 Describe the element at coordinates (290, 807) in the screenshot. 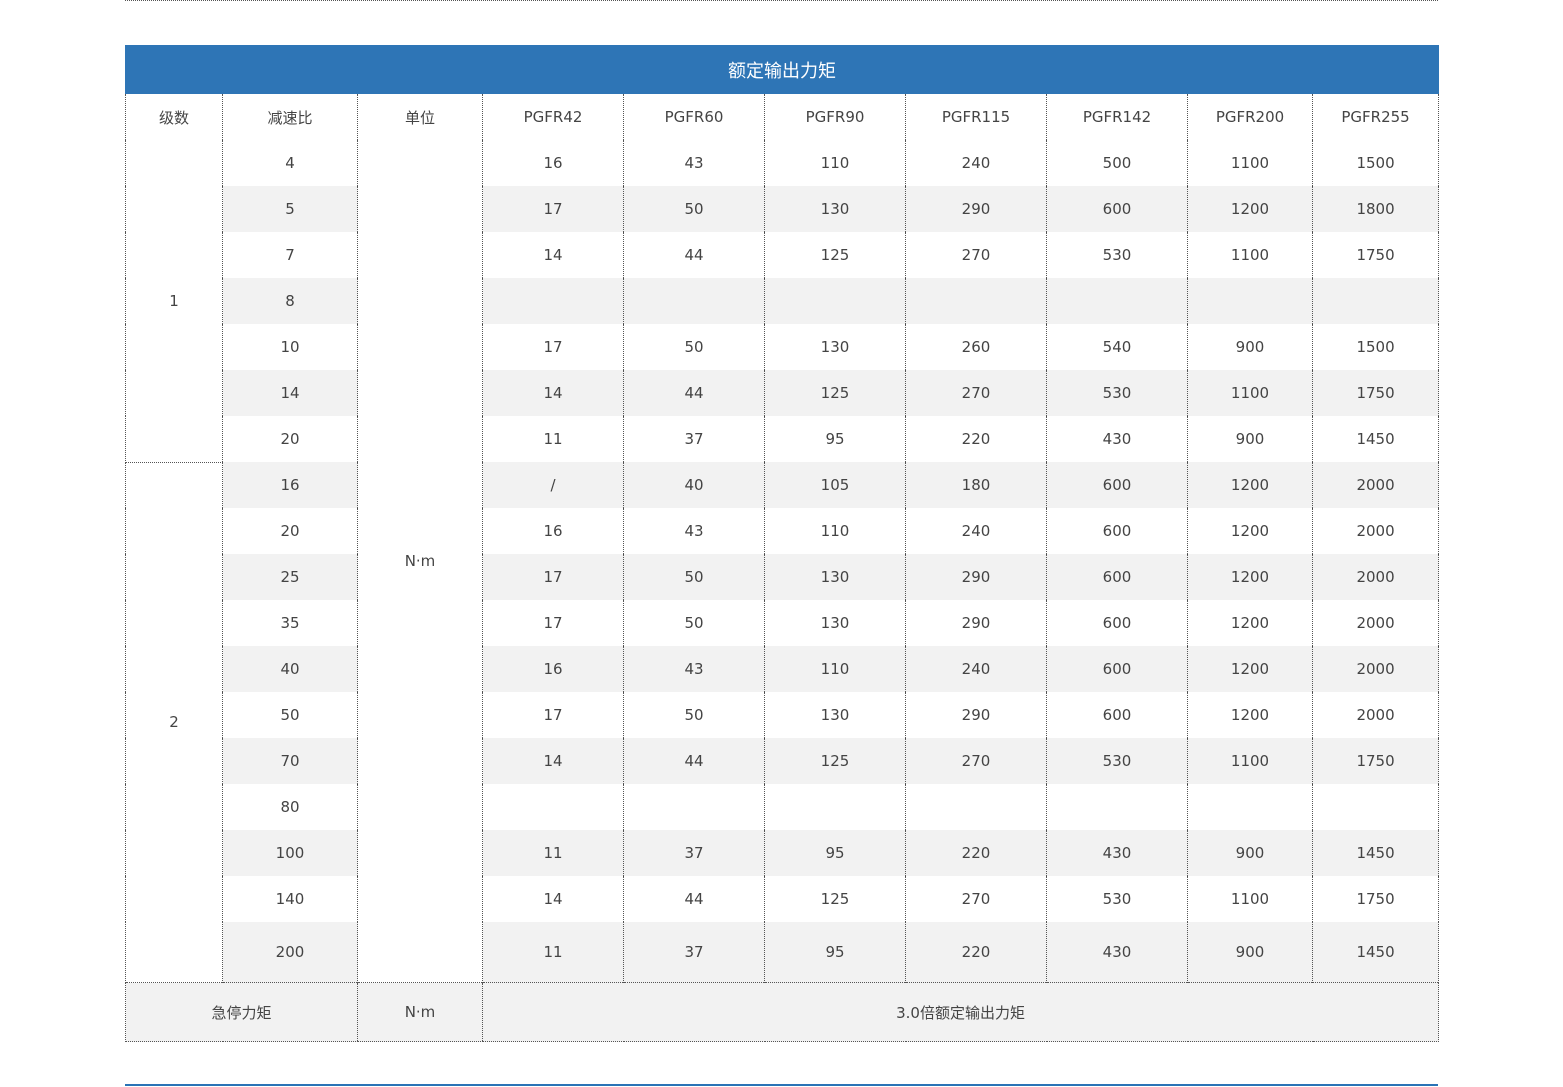

I see `ratio-cell: 80` at that location.